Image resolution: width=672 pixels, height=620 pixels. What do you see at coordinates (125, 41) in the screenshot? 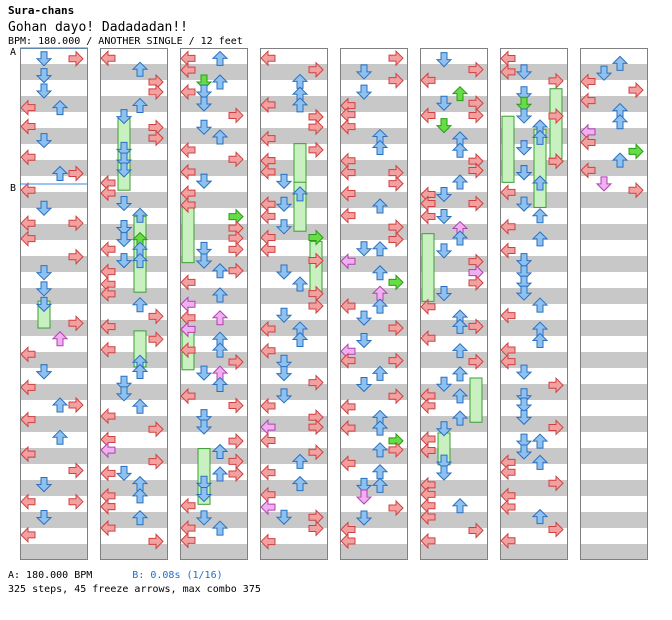
I see `chart-info: BPM: 180.000 / ANOTHER SINGLE / 12 feet` at bounding box center [125, 41].